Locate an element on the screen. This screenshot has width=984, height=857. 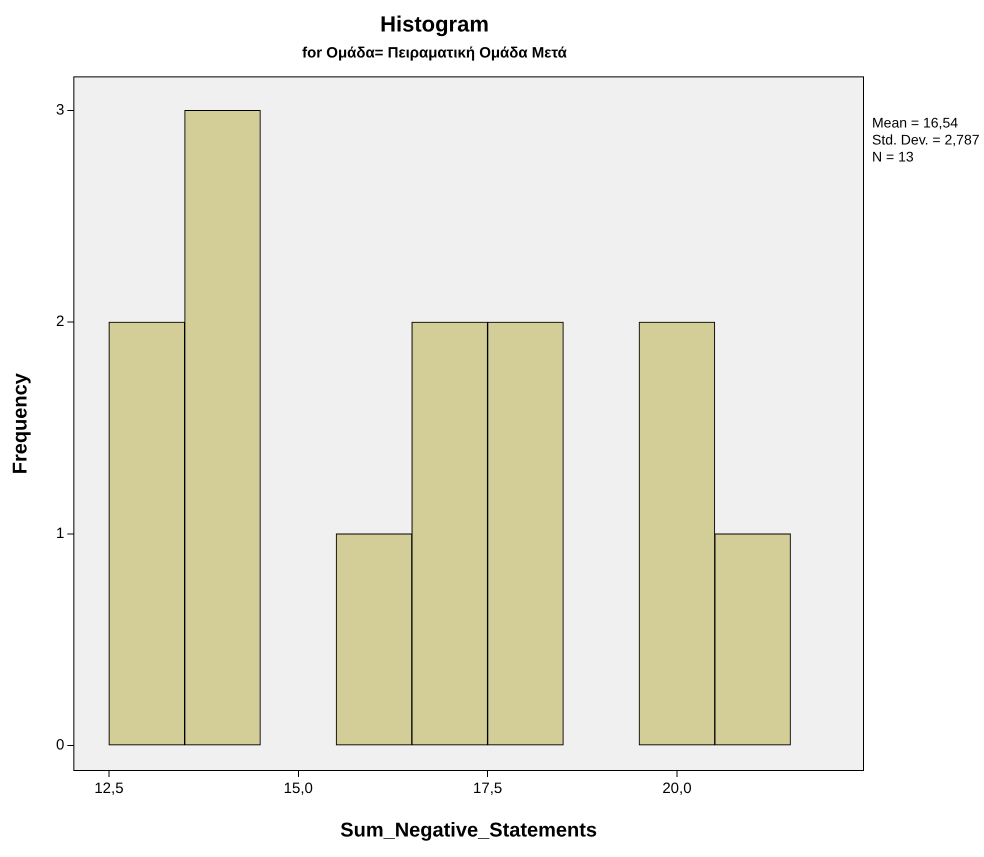
y-tick-label: 3 is located at coordinates (60, 109).